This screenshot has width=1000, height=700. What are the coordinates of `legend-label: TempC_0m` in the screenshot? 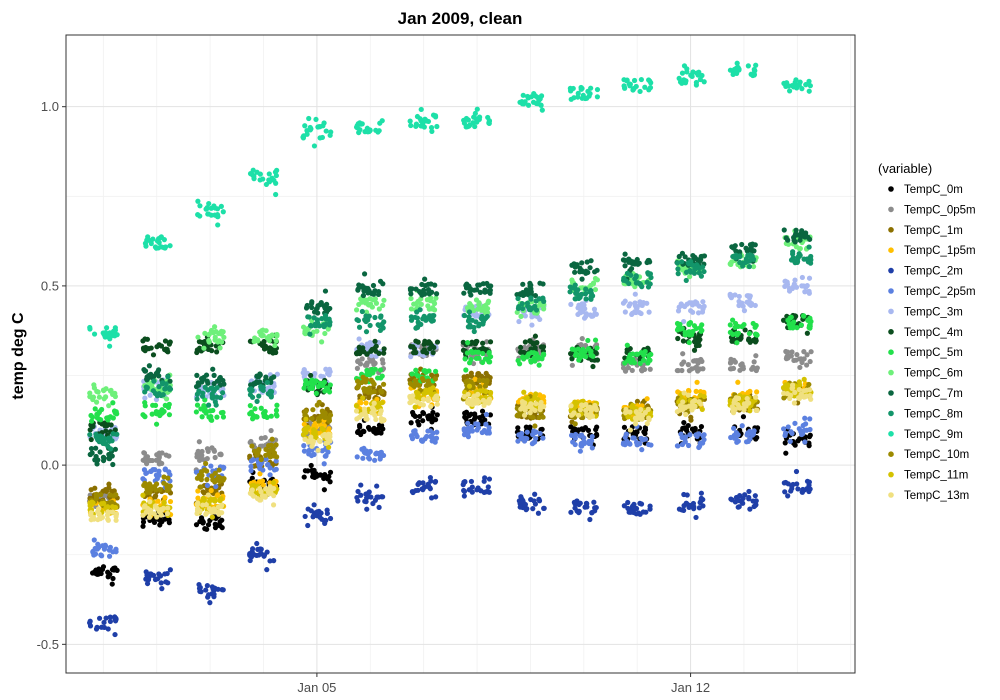 It's located at (933, 190).